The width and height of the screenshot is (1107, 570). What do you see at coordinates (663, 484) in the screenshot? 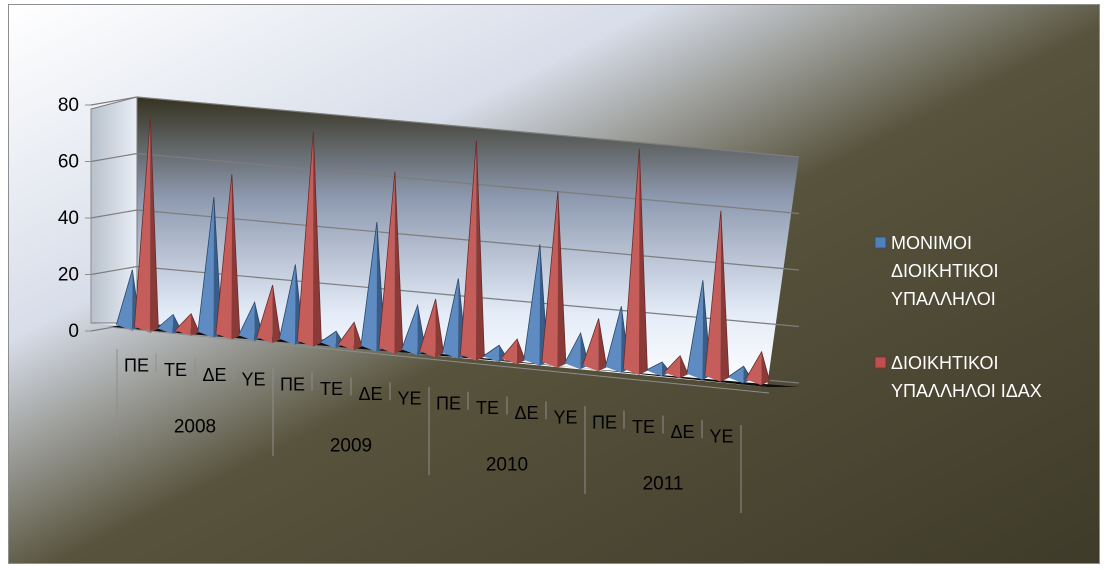
I see `x-group-label: 2011` at bounding box center [663, 484].